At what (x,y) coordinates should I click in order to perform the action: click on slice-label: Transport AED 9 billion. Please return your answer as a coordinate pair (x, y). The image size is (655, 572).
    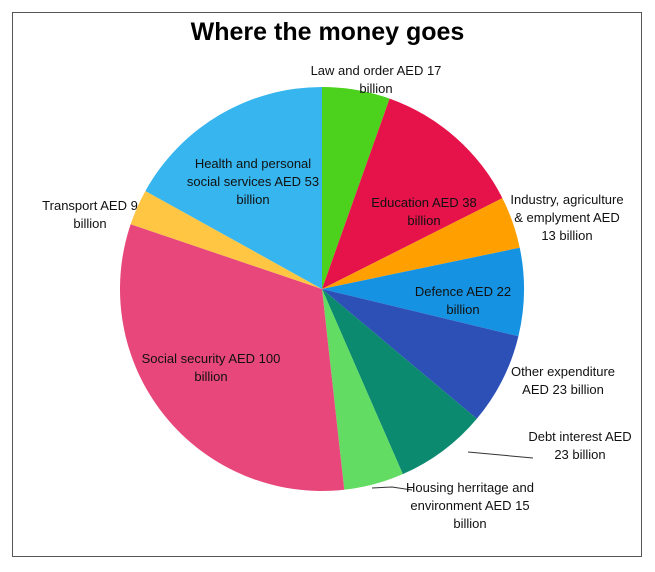
    Looking at the image, I should click on (90, 215).